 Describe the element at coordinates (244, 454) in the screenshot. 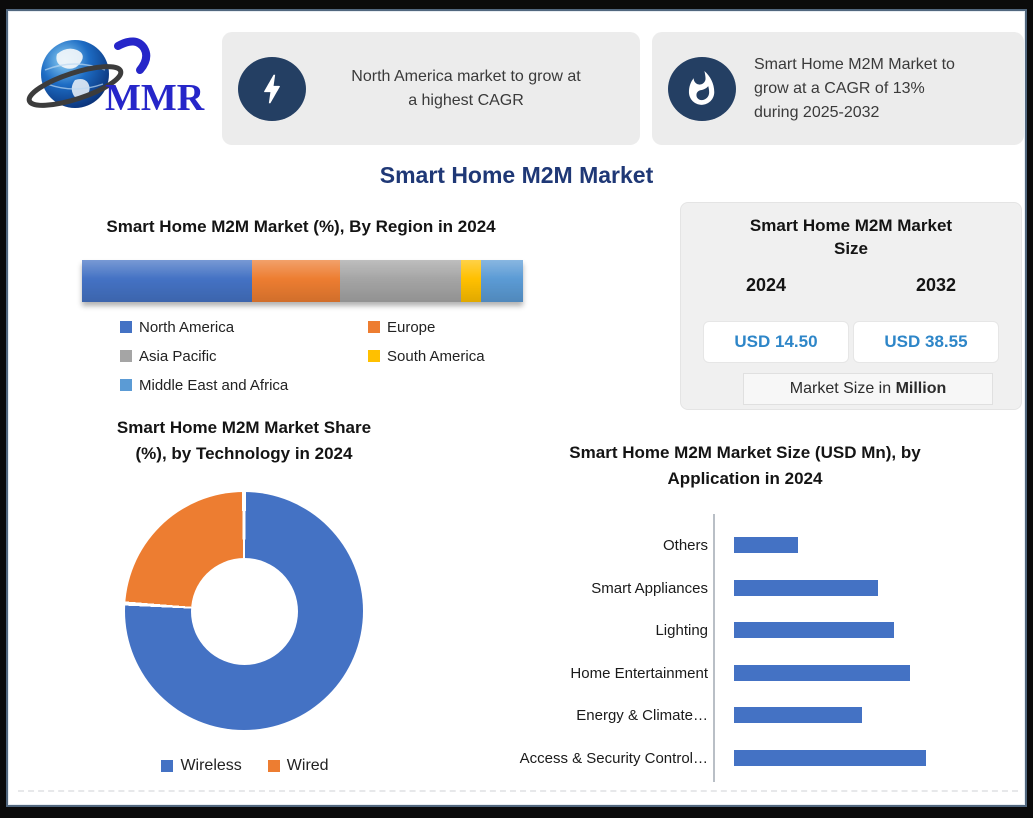

I see `technology-title-line: (%), by Technology in 2024` at that location.